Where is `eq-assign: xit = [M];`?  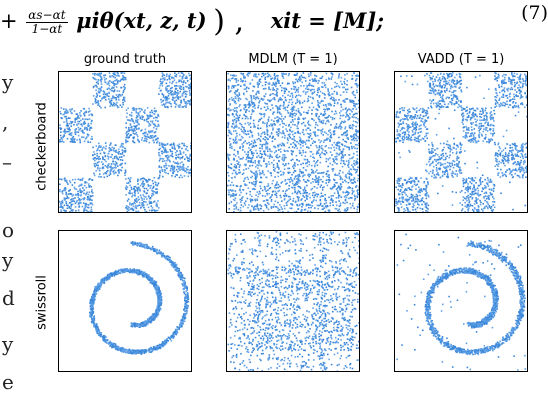 eq-assign: xit = [M]; is located at coordinates (327, 20).